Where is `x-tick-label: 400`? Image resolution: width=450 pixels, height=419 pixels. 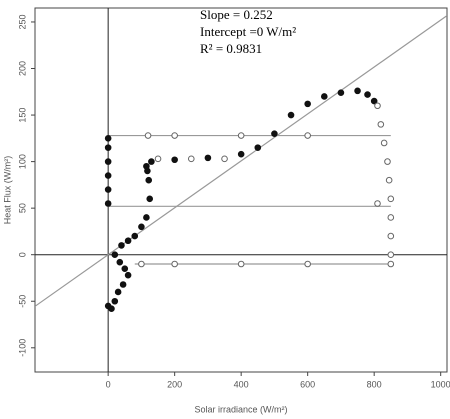
x-tick-label: 400 is located at coordinates (241, 384).